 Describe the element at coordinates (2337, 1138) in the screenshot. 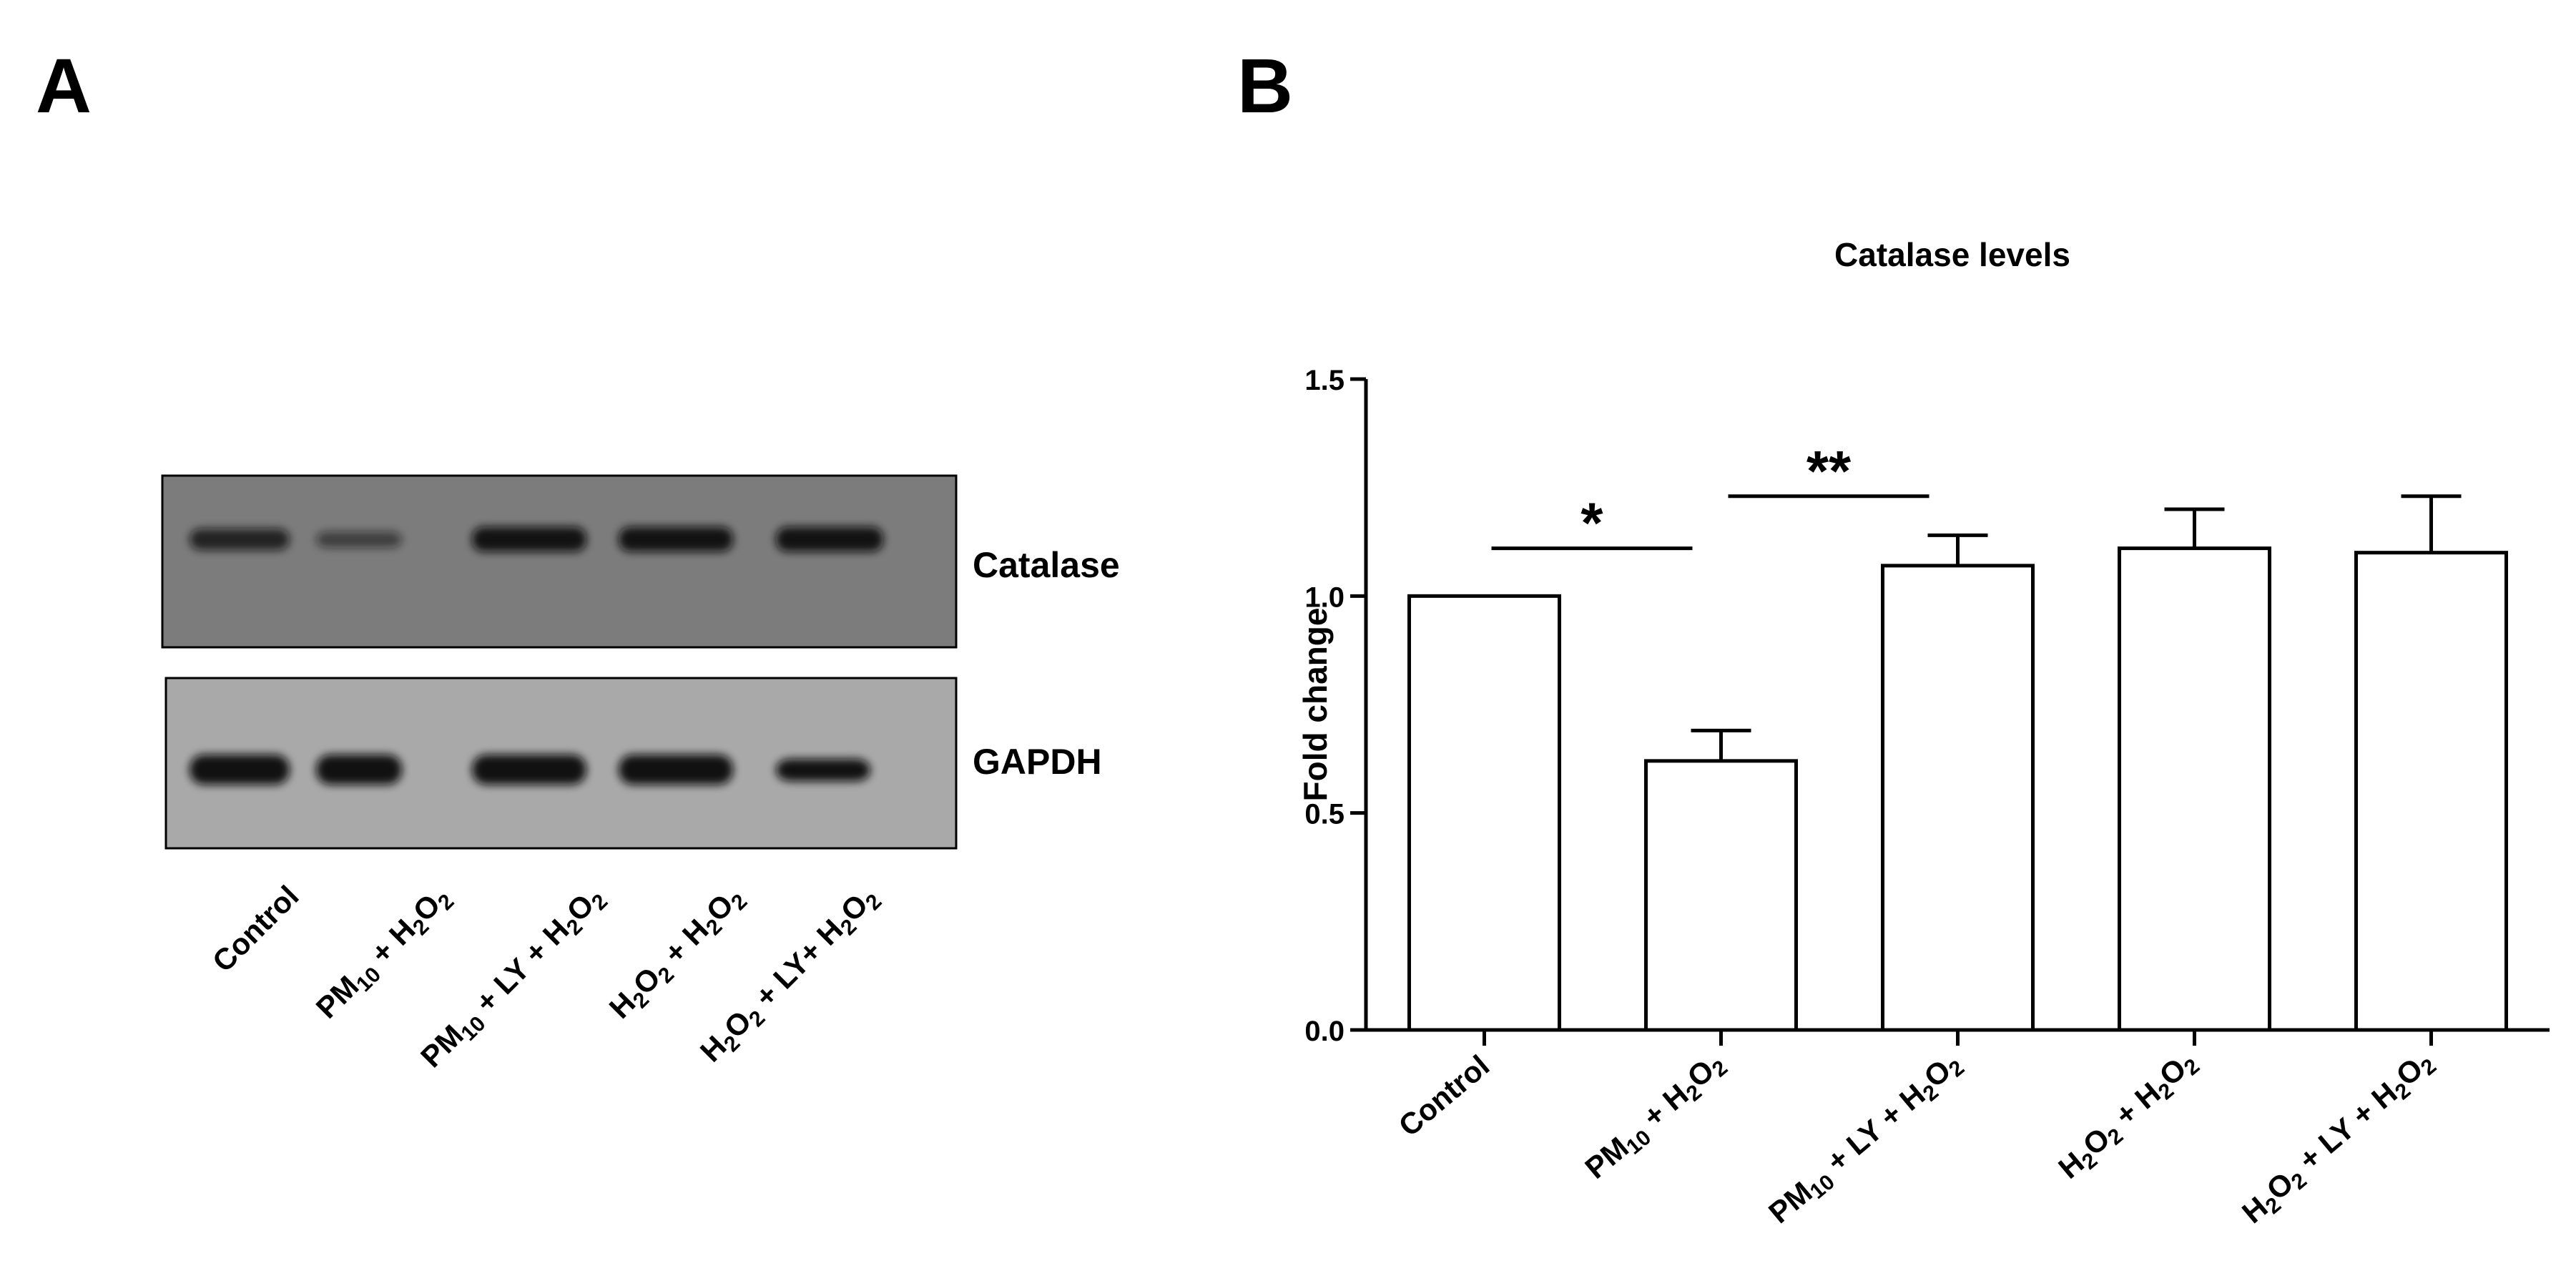

I see `x-tick-label: H2​O2​ + LY + H2​O2​` at that location.